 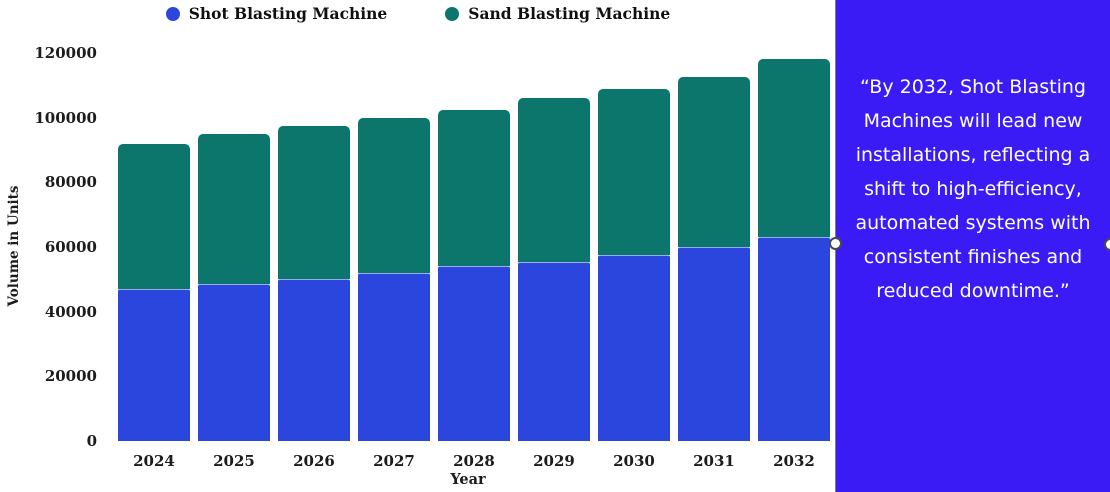 I want to click on y-tick-label: 0, so click(x=91, y=441).